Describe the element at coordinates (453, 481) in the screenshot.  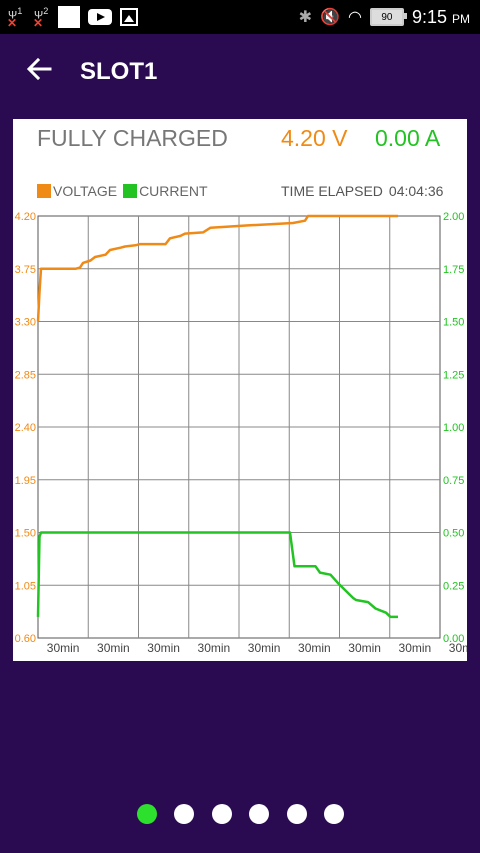
I see `y-right-tick-label: 0.75` at that location.